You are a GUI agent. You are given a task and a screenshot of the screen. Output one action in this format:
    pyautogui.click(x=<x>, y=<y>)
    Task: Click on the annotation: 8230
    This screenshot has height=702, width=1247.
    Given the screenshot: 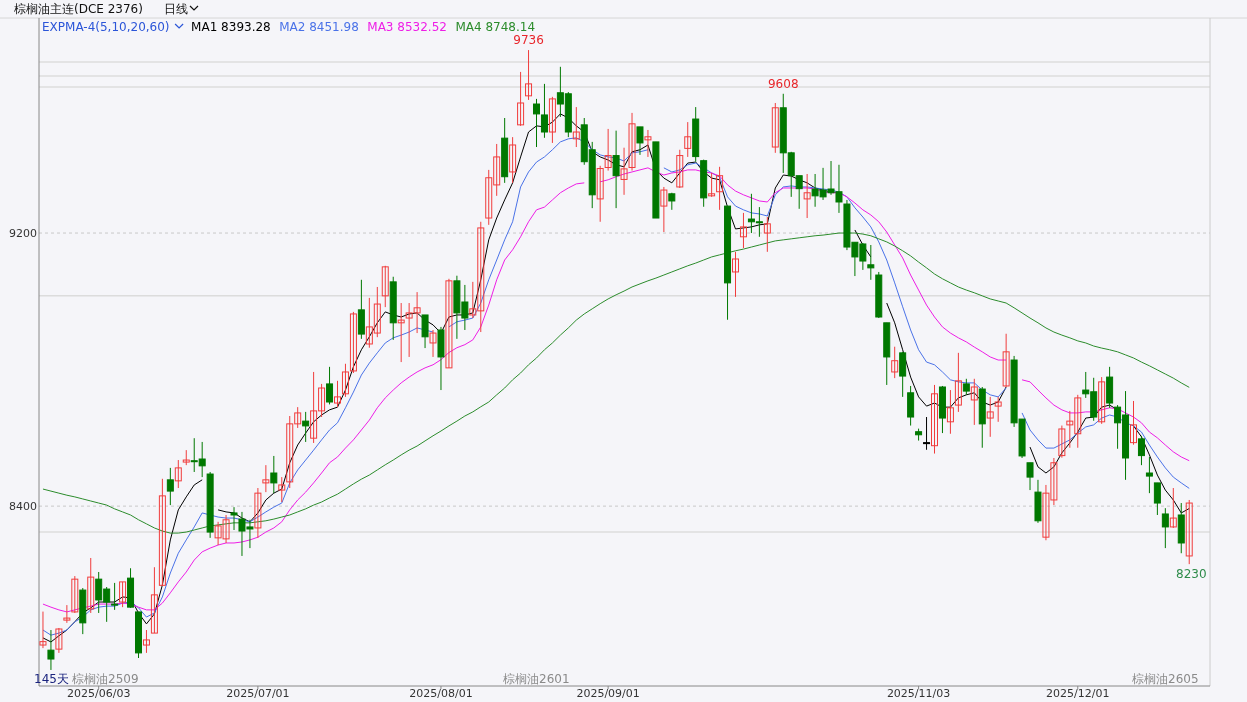 What is the action you would take?
    pyautogui.click(x=1191, y=574)
    